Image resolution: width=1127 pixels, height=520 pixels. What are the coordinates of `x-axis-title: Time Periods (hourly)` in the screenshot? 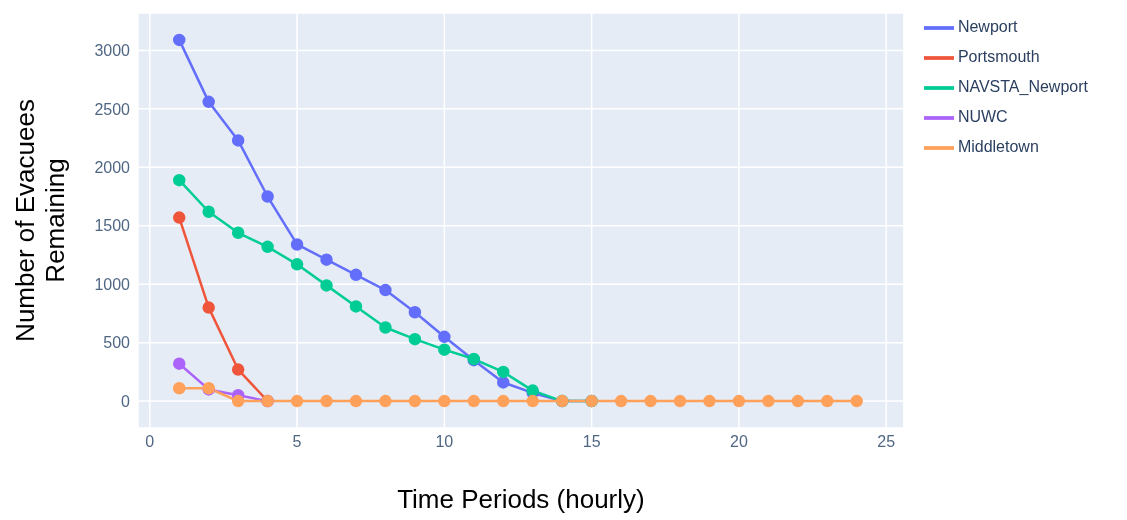 It's located at (521, 499).